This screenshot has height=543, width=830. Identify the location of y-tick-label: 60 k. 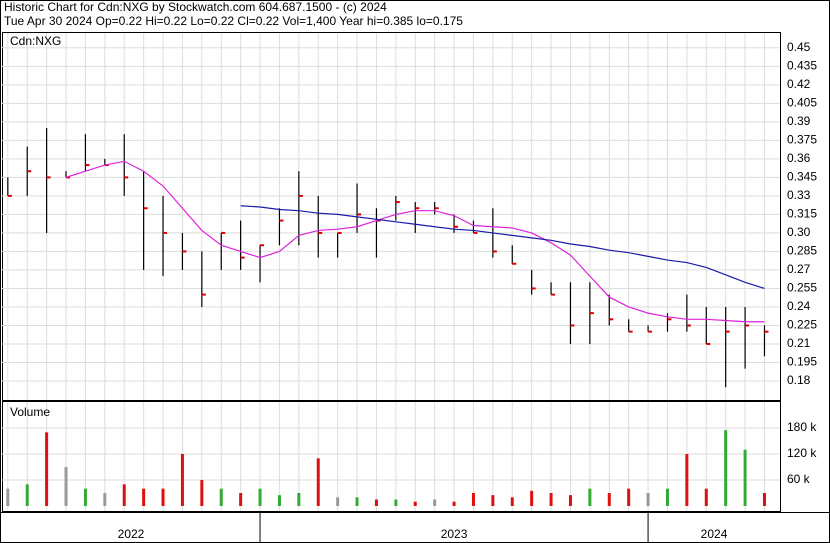
(799, 479).